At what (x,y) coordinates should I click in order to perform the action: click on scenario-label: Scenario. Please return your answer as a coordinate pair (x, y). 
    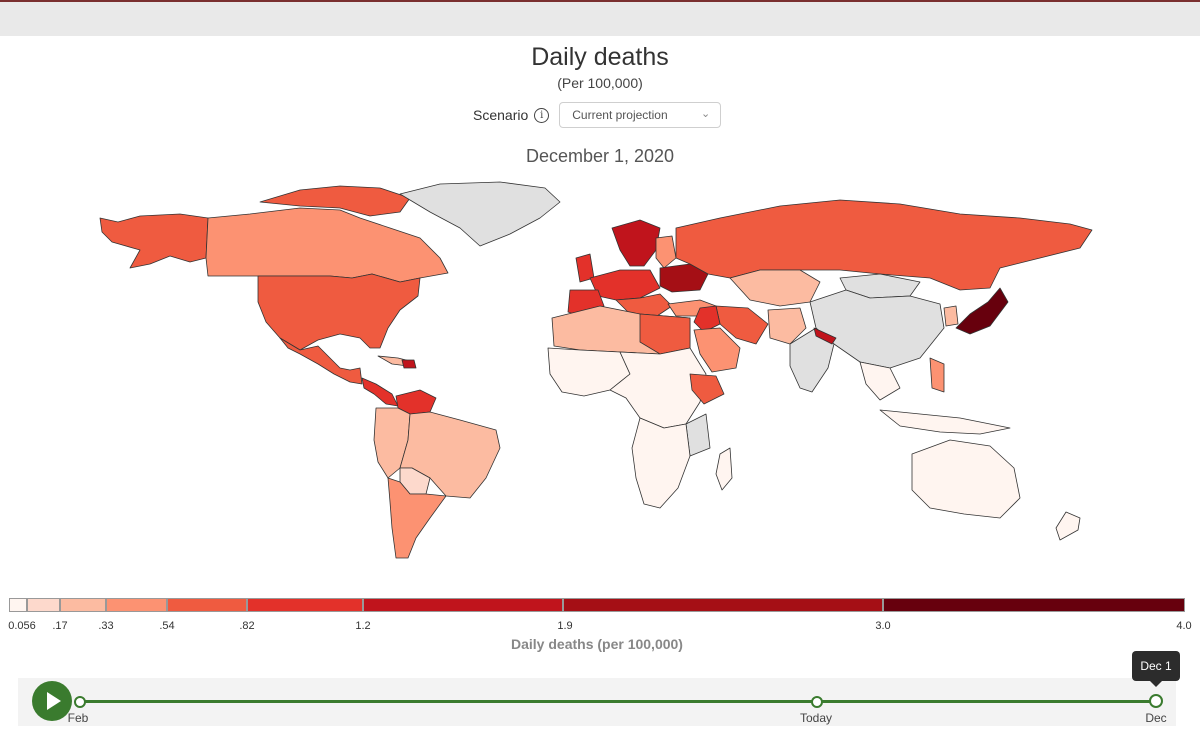
    Looking at the image, I should click on (501, 115).